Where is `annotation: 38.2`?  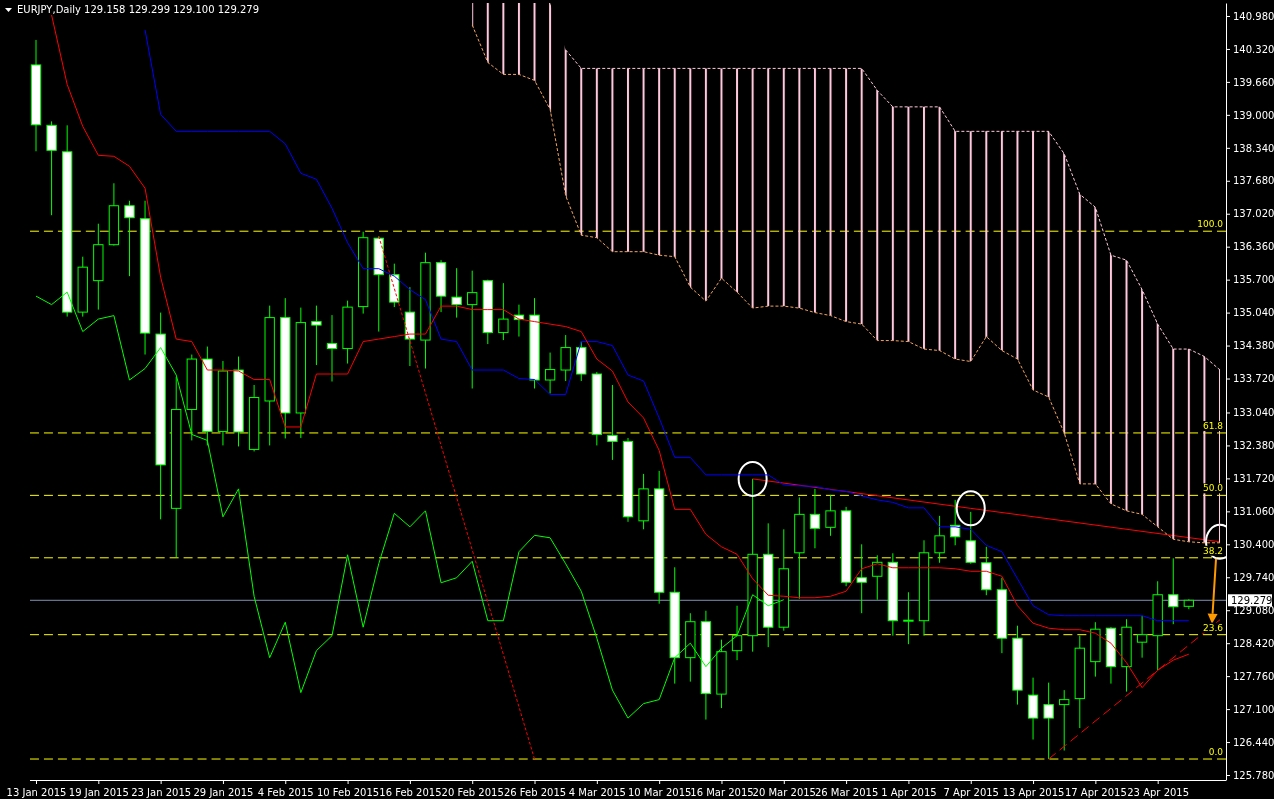
annotation: 38.2 is located at coordinates (1212, 550).